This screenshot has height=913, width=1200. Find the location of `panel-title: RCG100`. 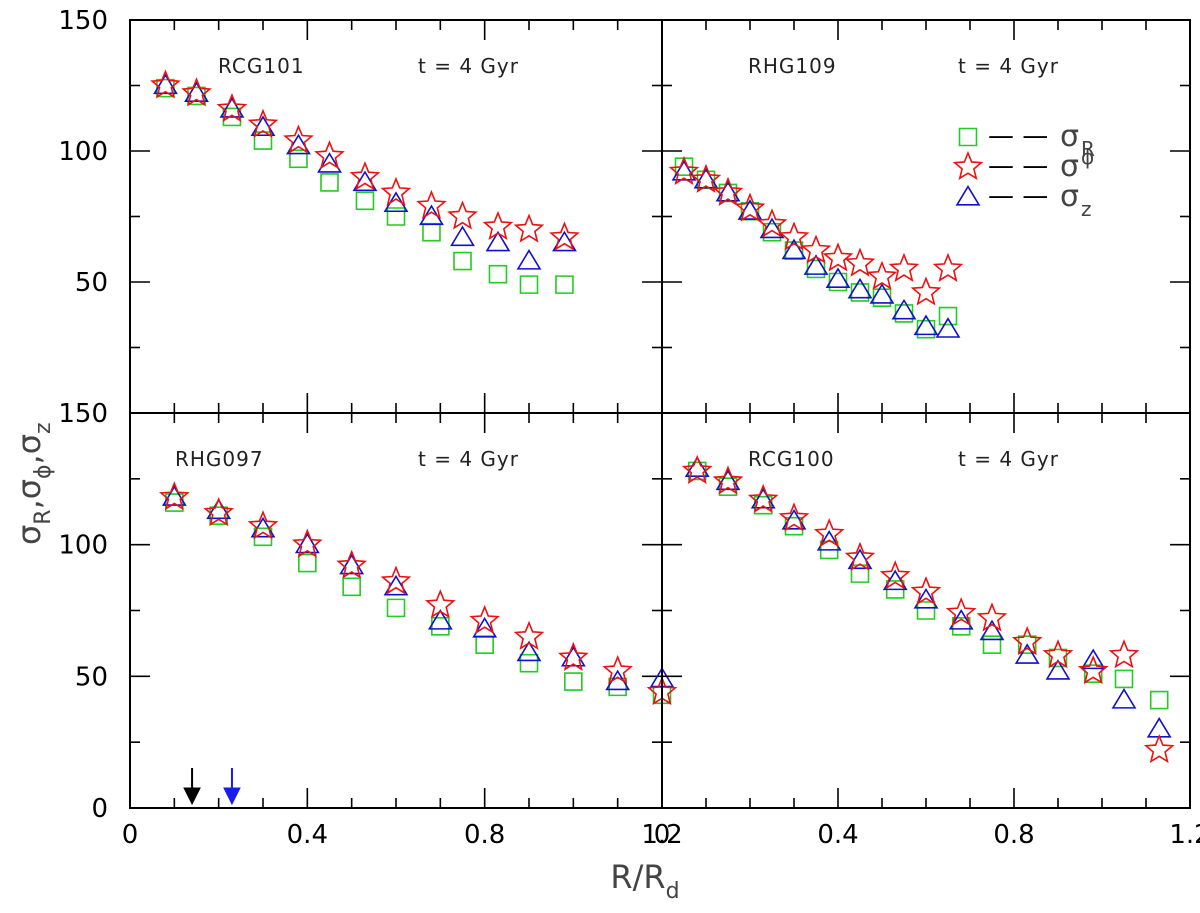

panel-title: RCG100 is located at coordinates (791, 459).